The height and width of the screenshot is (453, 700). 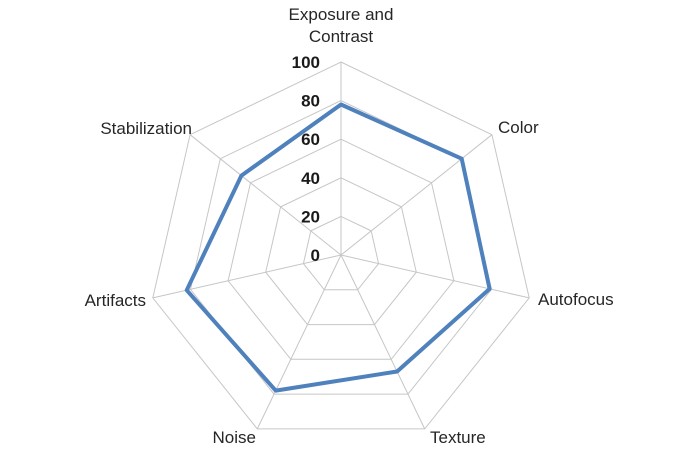 I want to click on category-label: Texture, so click(x=458, y=437).